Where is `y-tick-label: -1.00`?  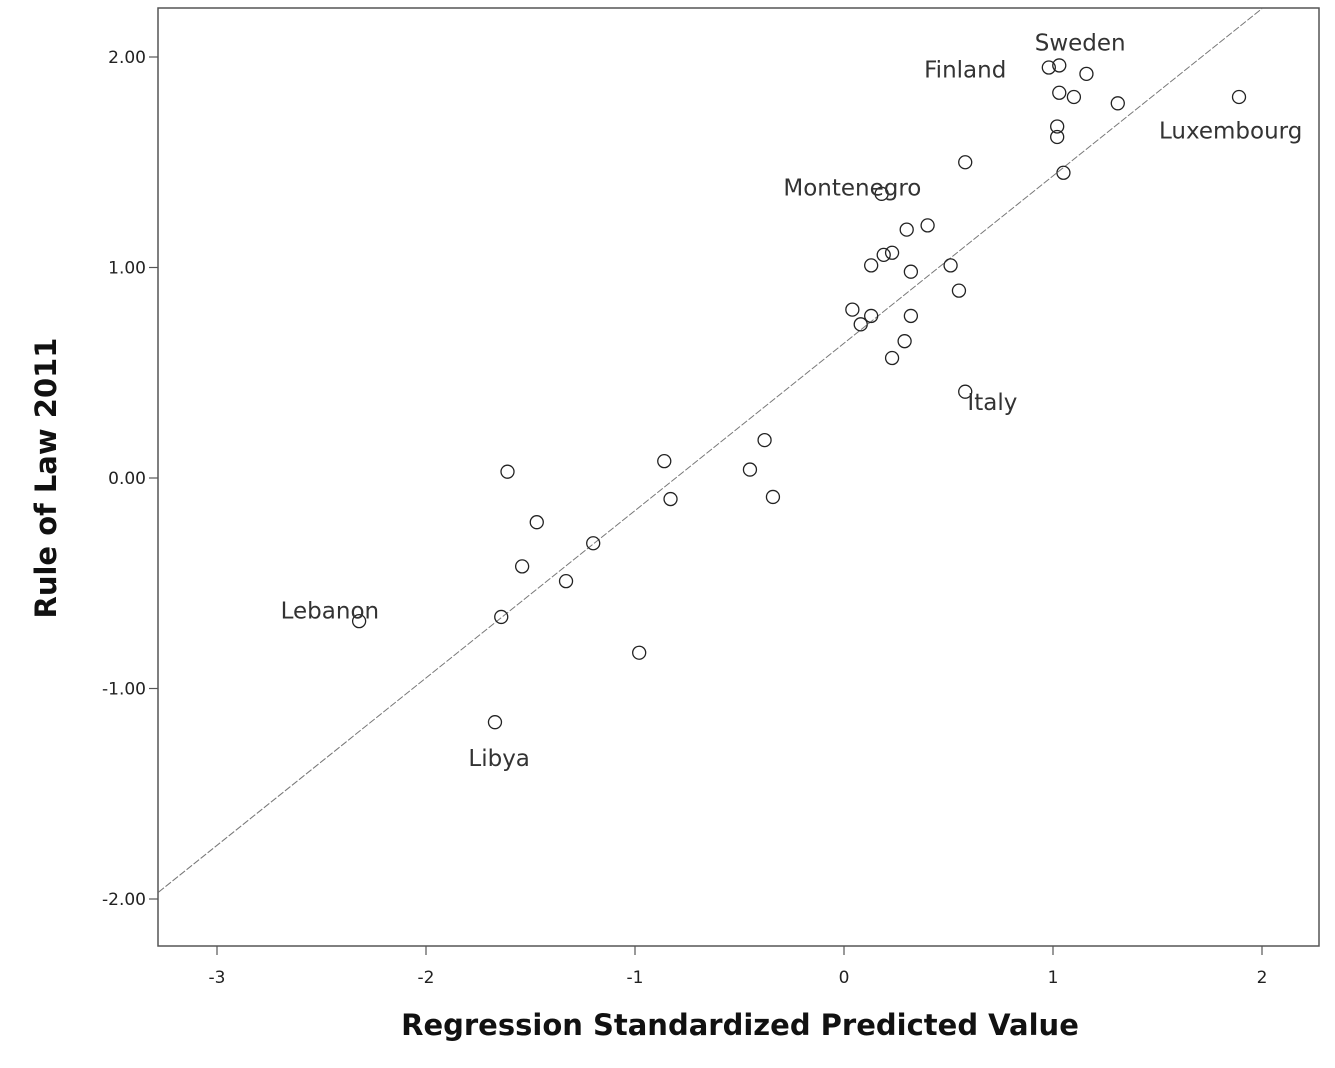 y-tick-label: -1.00 is located at coordinates (124, 690).